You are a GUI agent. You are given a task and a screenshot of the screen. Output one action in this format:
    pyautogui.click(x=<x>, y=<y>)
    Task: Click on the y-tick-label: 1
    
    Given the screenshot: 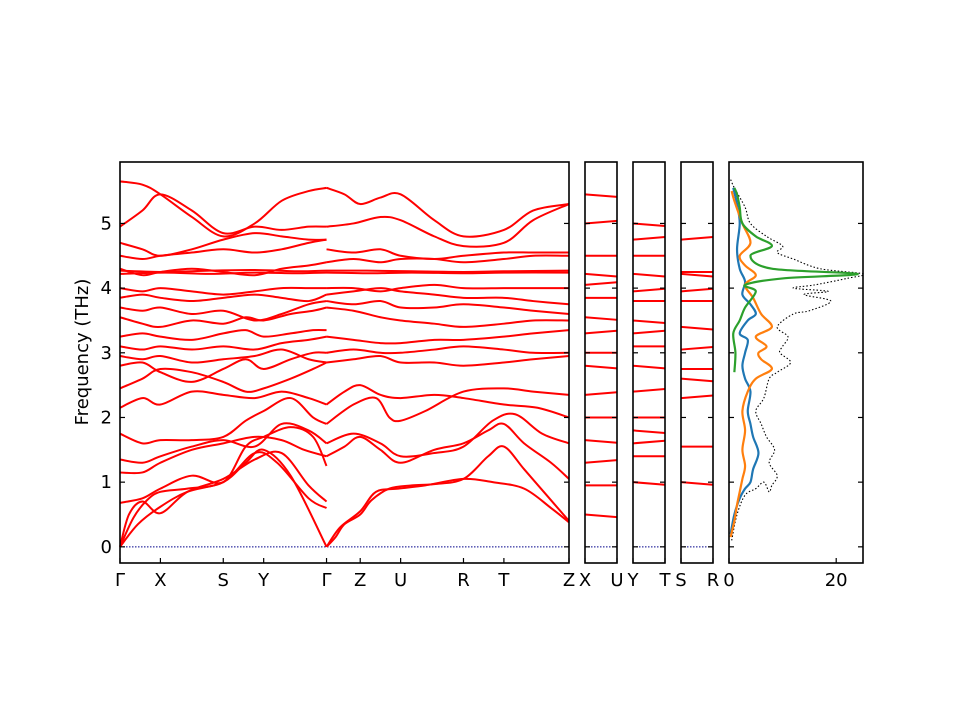 What is the action you would take?
    pyautogui.click(x=106, y=482)
    